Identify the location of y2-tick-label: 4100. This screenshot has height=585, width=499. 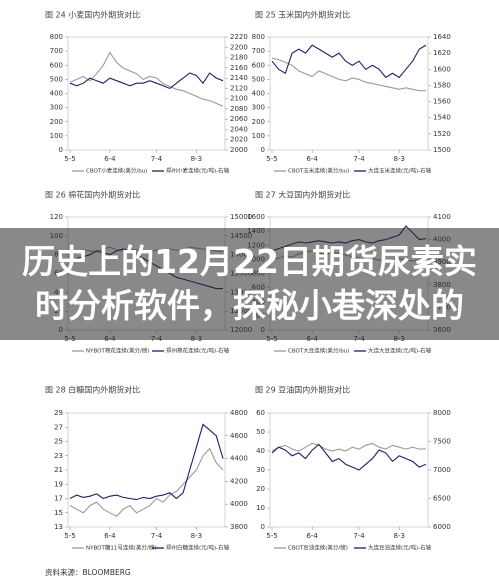
(442, 217).